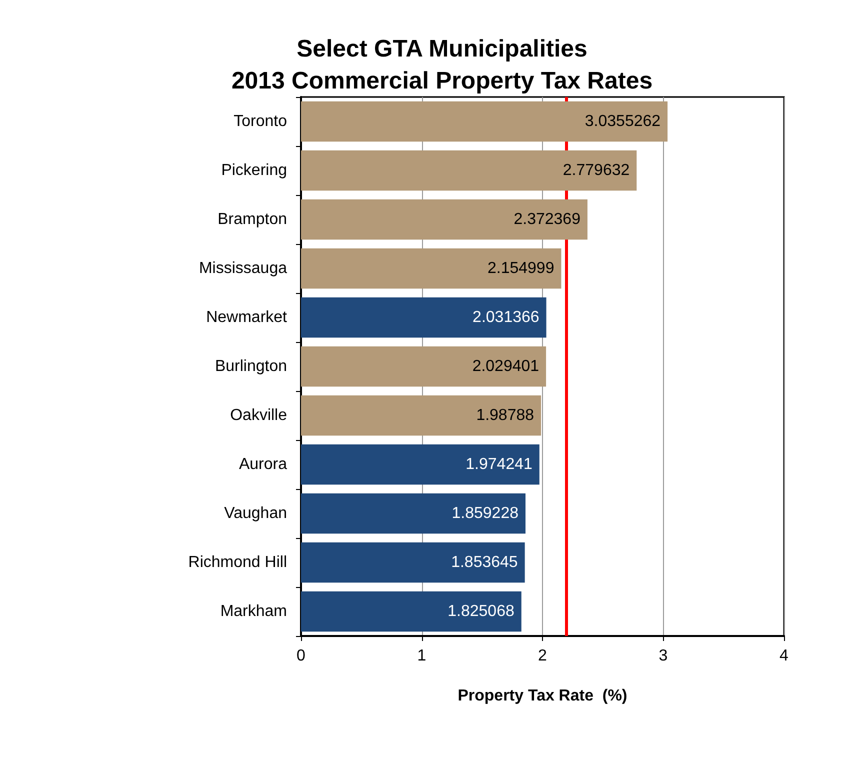  What do you see at coordinates (543, 696) in the screenshot?
I see `x-axis-title: Property Tax Rate (%)` at bounding box center [543, 696].